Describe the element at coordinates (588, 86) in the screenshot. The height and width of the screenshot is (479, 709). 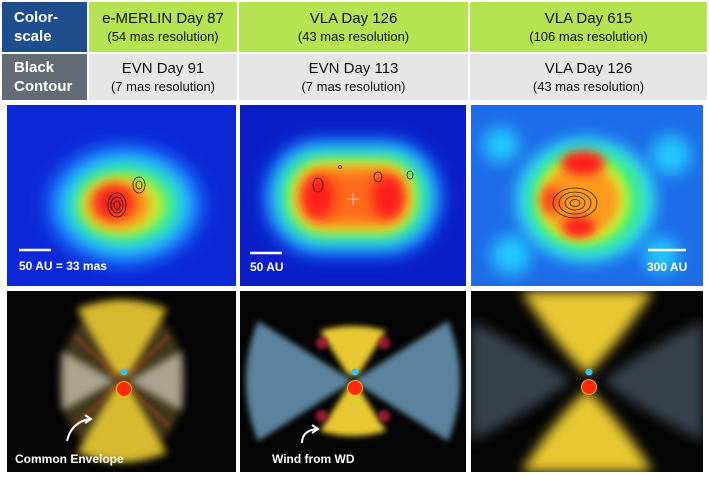
I see `contour-header-3-resolution: (43 mas resolution)` at that location.